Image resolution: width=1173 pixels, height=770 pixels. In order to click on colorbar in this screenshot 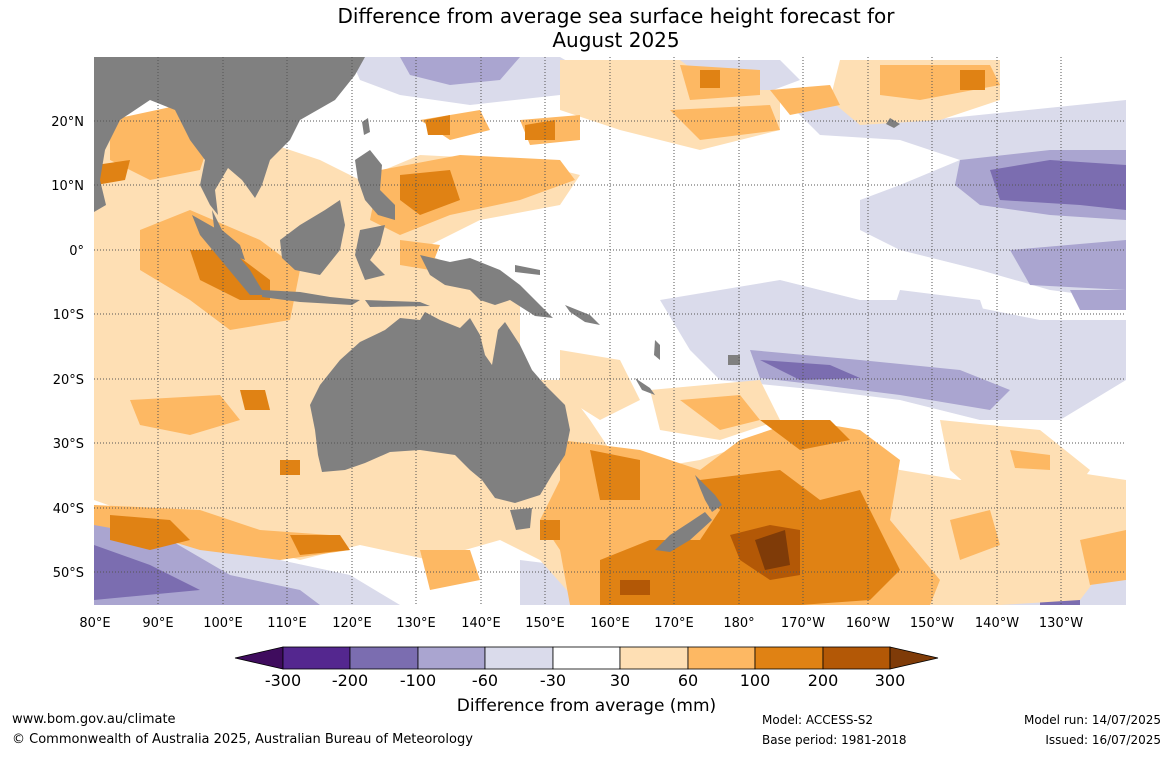, I will do `click(586, 658)`.